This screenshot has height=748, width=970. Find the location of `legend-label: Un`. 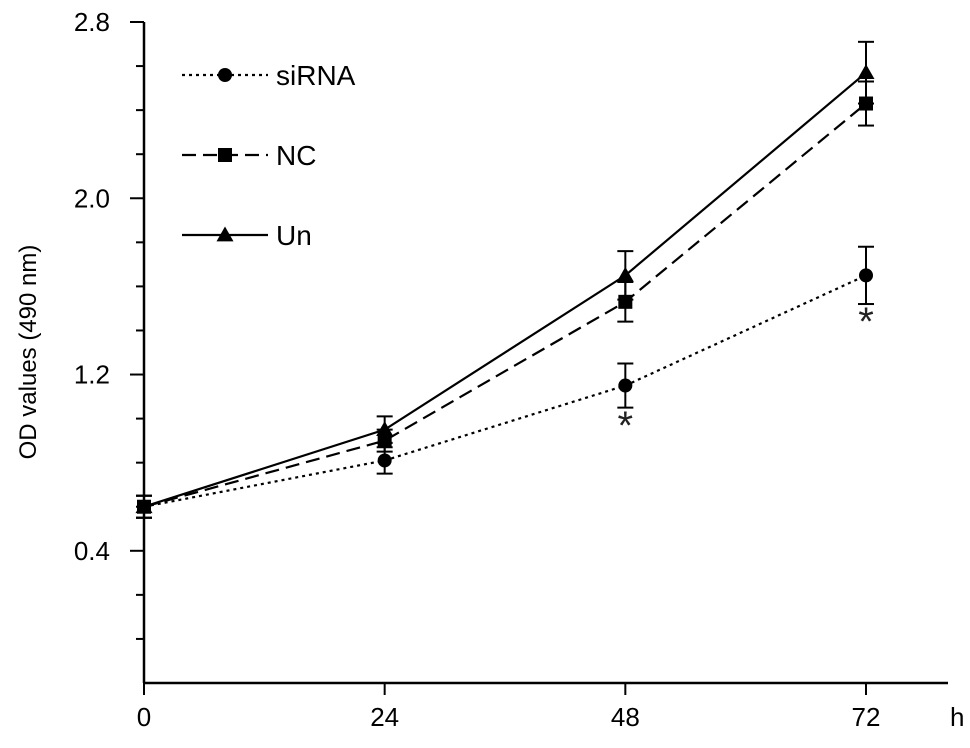

legend-label: Un is located at coordinates (294, 235).